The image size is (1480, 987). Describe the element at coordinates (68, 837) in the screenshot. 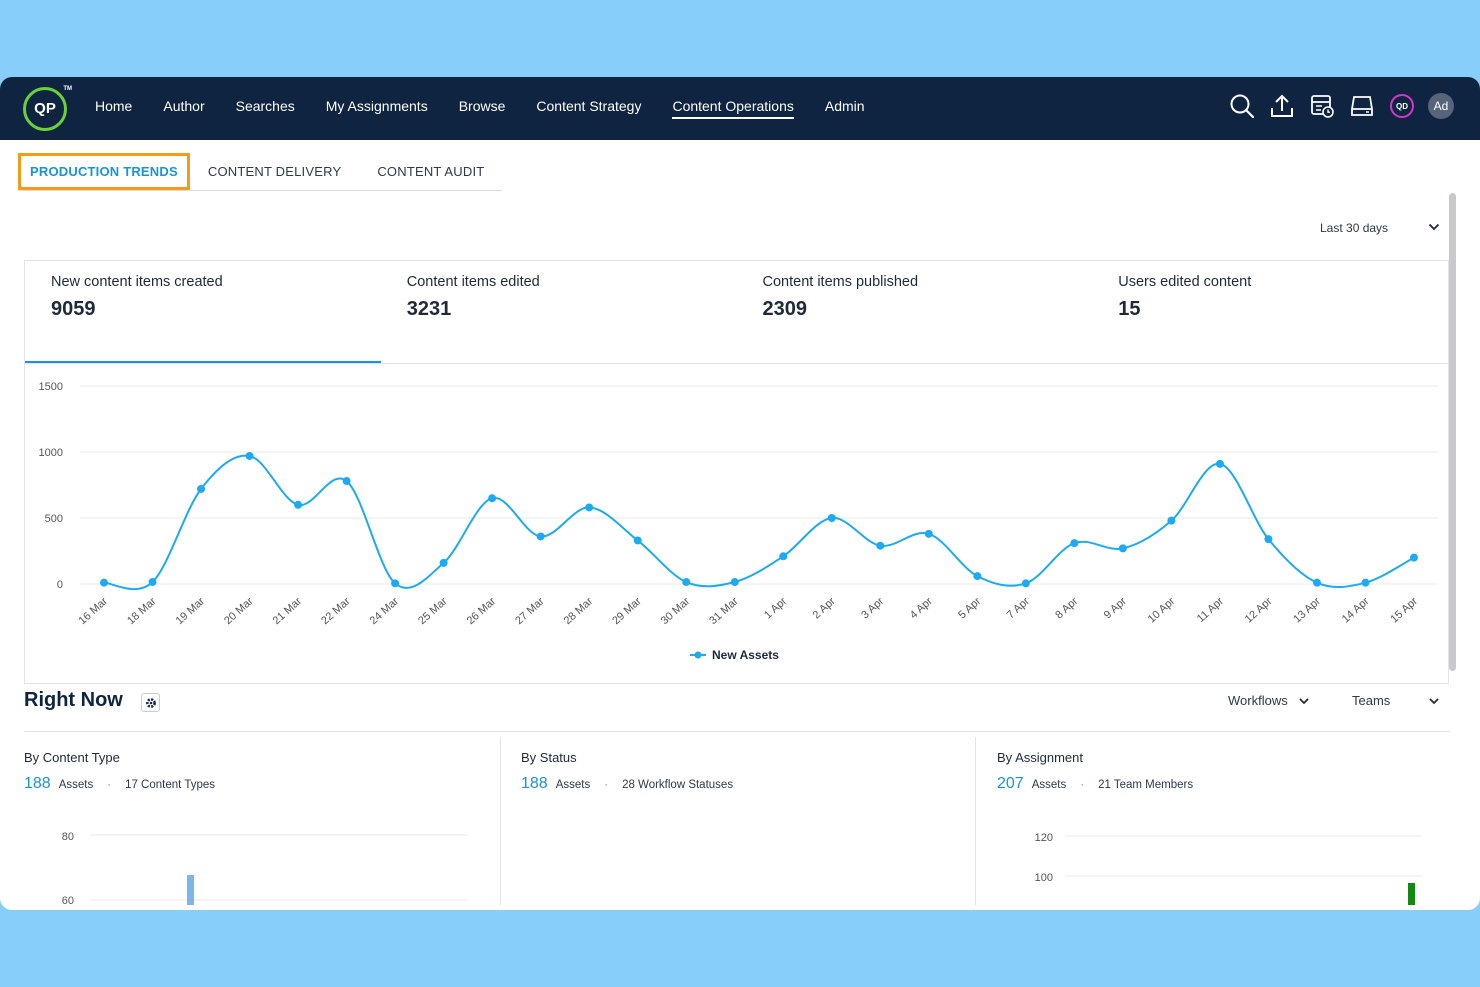

I see `y-tick-label: 80` at that location.